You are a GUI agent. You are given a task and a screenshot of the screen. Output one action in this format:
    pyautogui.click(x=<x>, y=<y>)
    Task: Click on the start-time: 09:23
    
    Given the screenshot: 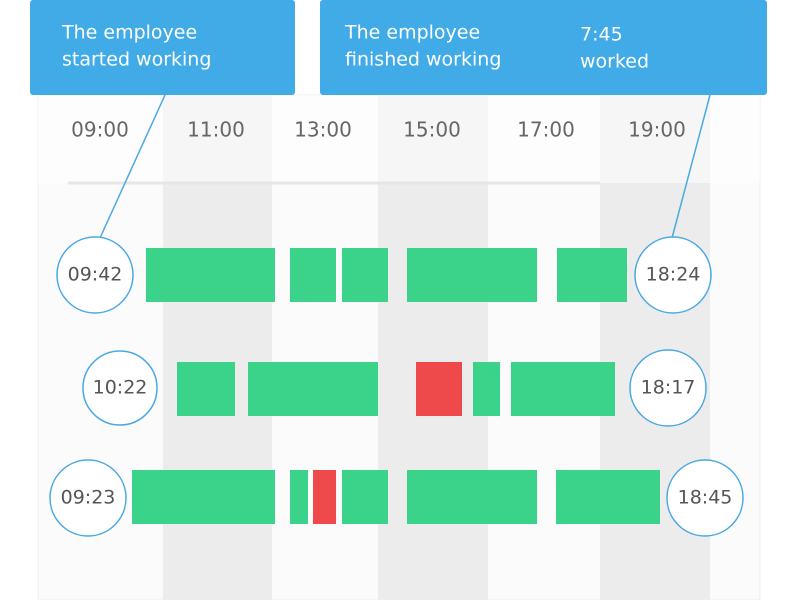 What is the action you would take?
    pyautogui.click(x=88, y=498)
    